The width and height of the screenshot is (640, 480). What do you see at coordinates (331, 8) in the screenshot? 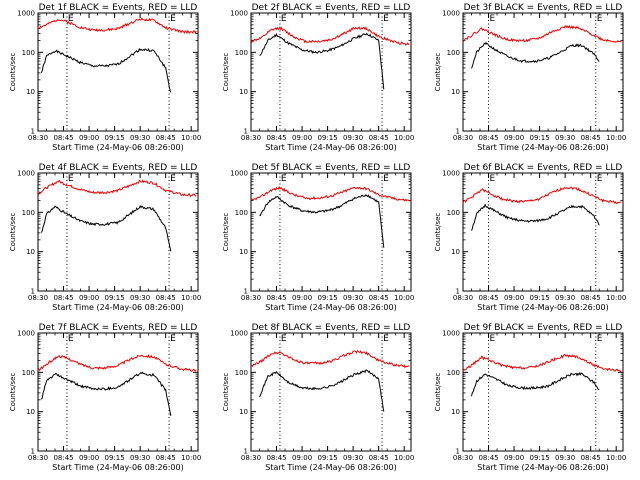
I see `chart-title: Det 2f BLACK = Events, RED = LLD` at bounding box center [331, 8].